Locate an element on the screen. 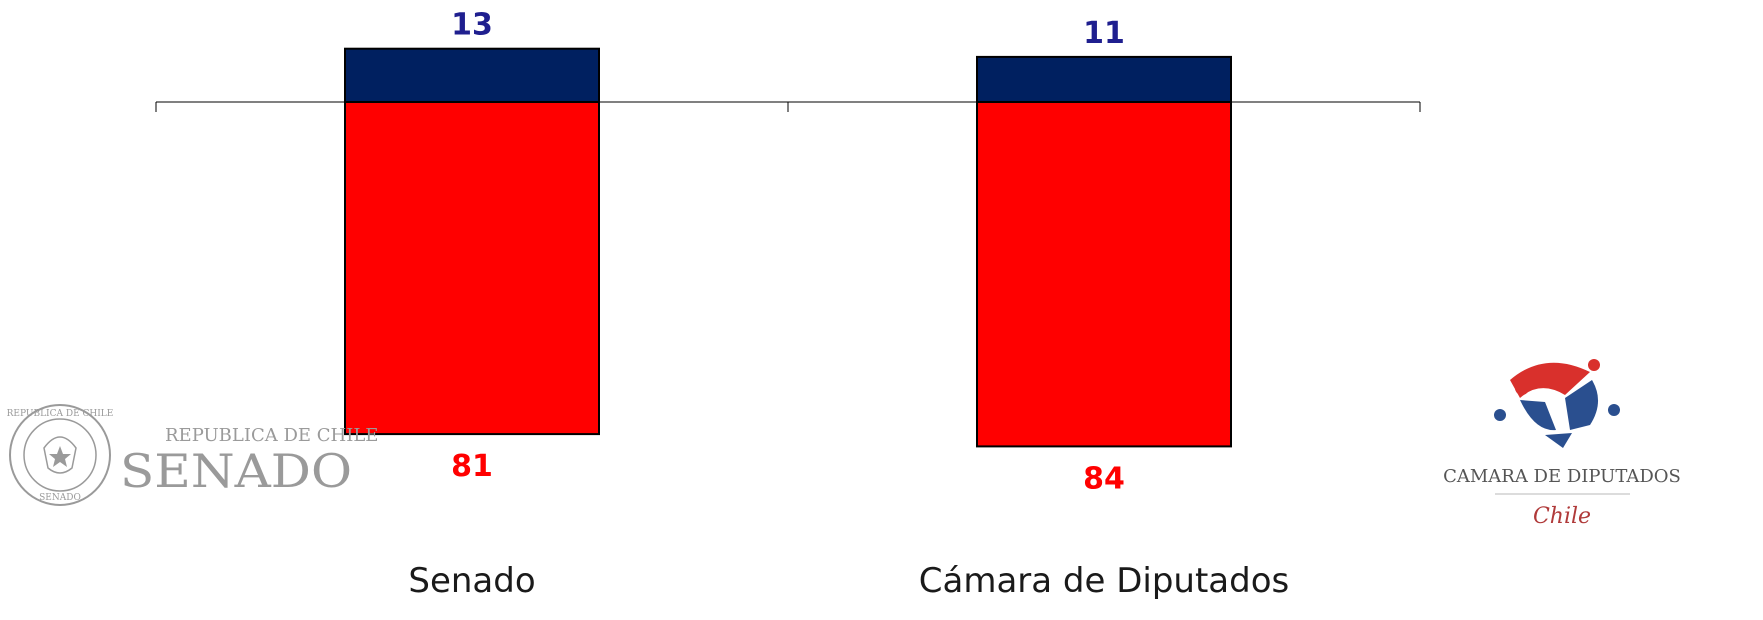 Image resolution: width=1763 pixels, height=620 pixels. data-label-negative-0: 81 is located at coordinates (472, 466).